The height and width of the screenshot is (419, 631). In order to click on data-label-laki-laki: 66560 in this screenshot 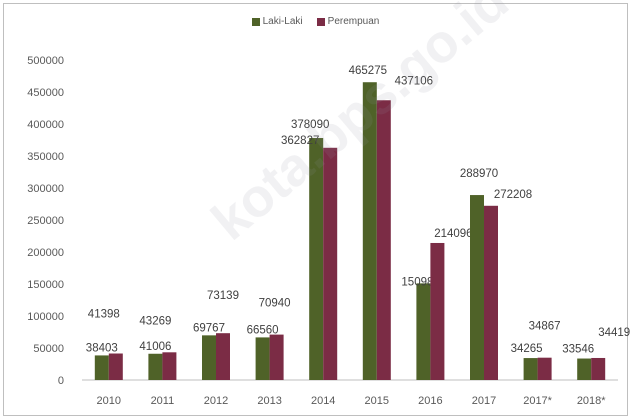, I will do `click(263, 330)`.